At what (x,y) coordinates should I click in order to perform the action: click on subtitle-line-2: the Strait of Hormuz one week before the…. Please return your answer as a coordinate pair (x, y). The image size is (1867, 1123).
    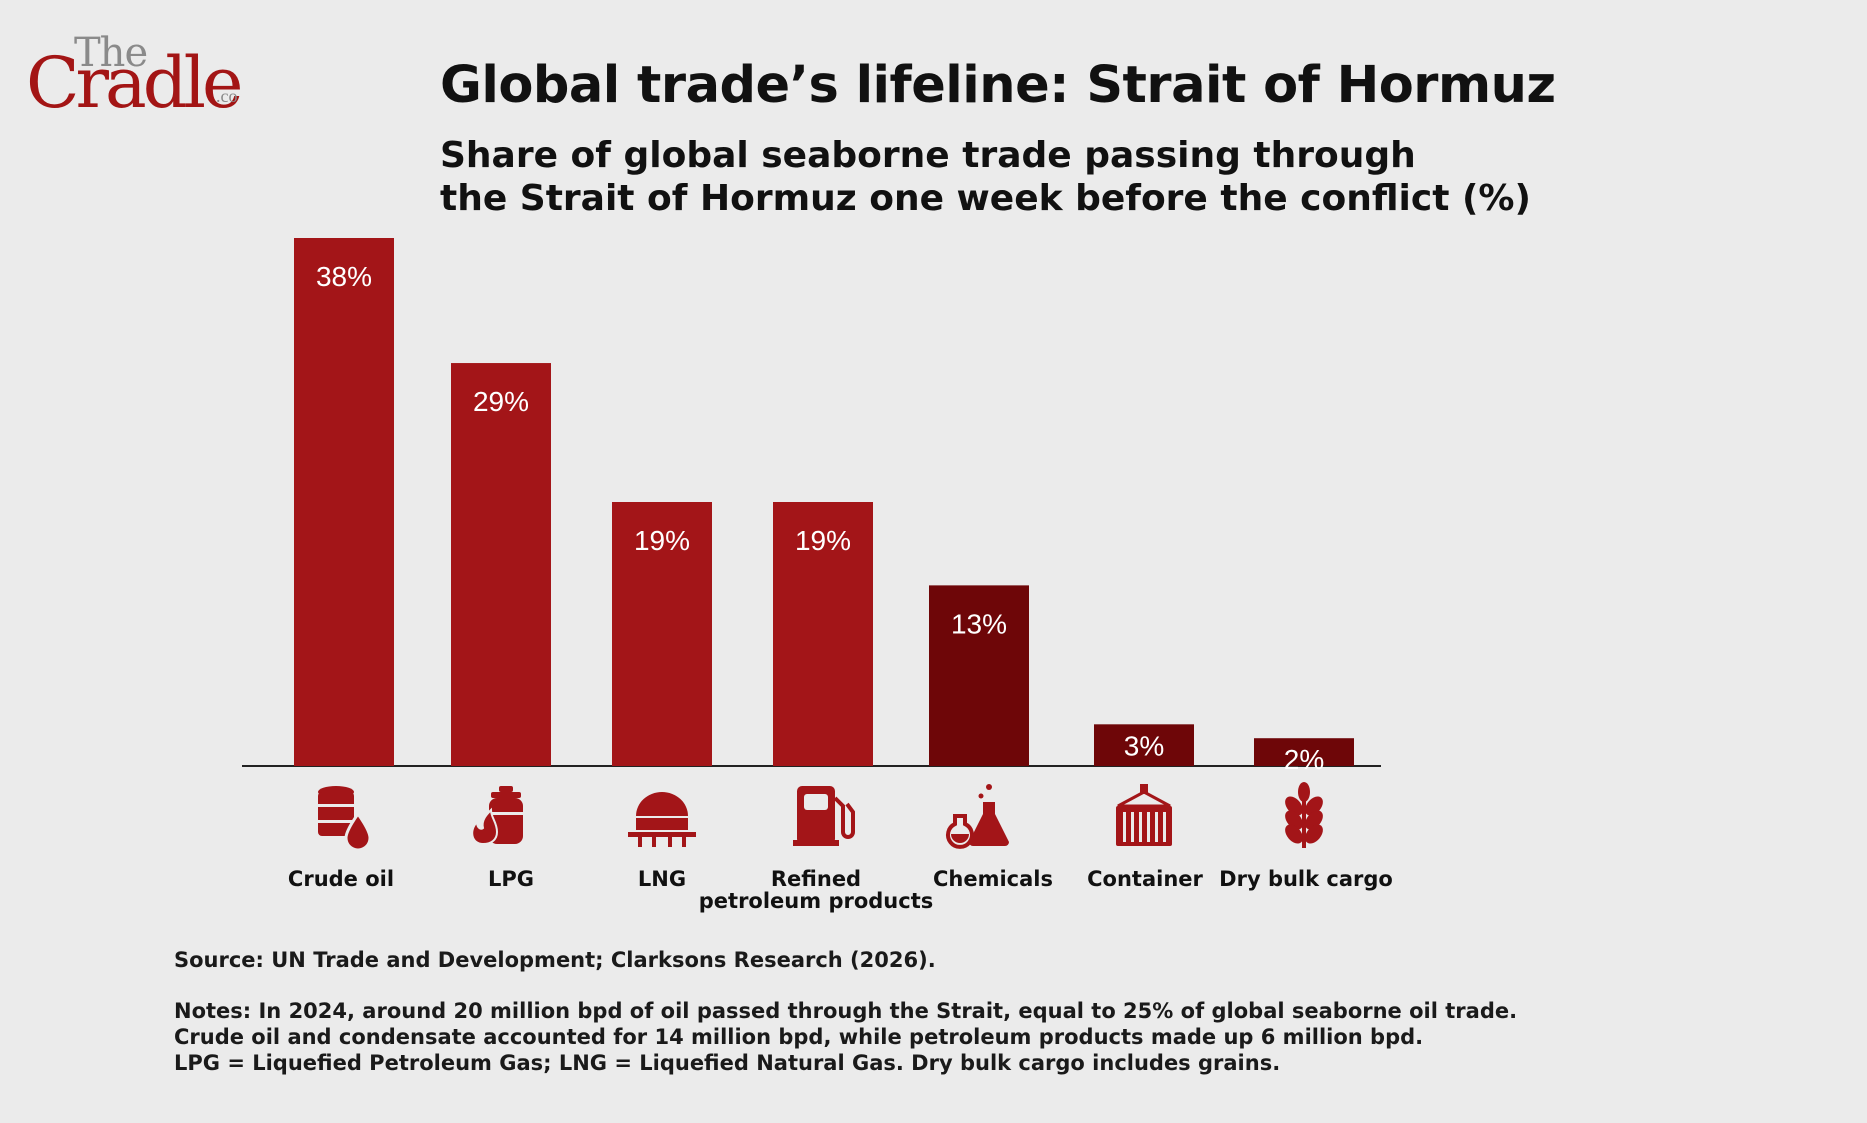
    Looking at the image, I should click on (985, 198).